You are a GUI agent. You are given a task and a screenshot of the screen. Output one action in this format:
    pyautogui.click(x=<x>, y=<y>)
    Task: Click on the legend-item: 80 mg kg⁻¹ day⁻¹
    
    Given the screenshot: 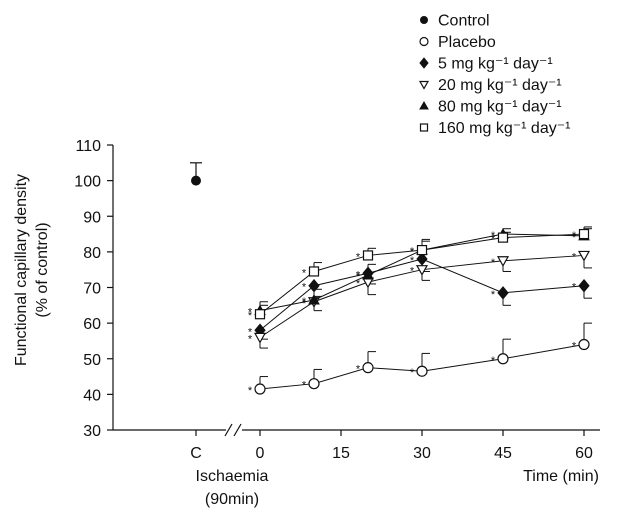 What is the action you would take?
    pyautogui.click(x=490, y=107)
    